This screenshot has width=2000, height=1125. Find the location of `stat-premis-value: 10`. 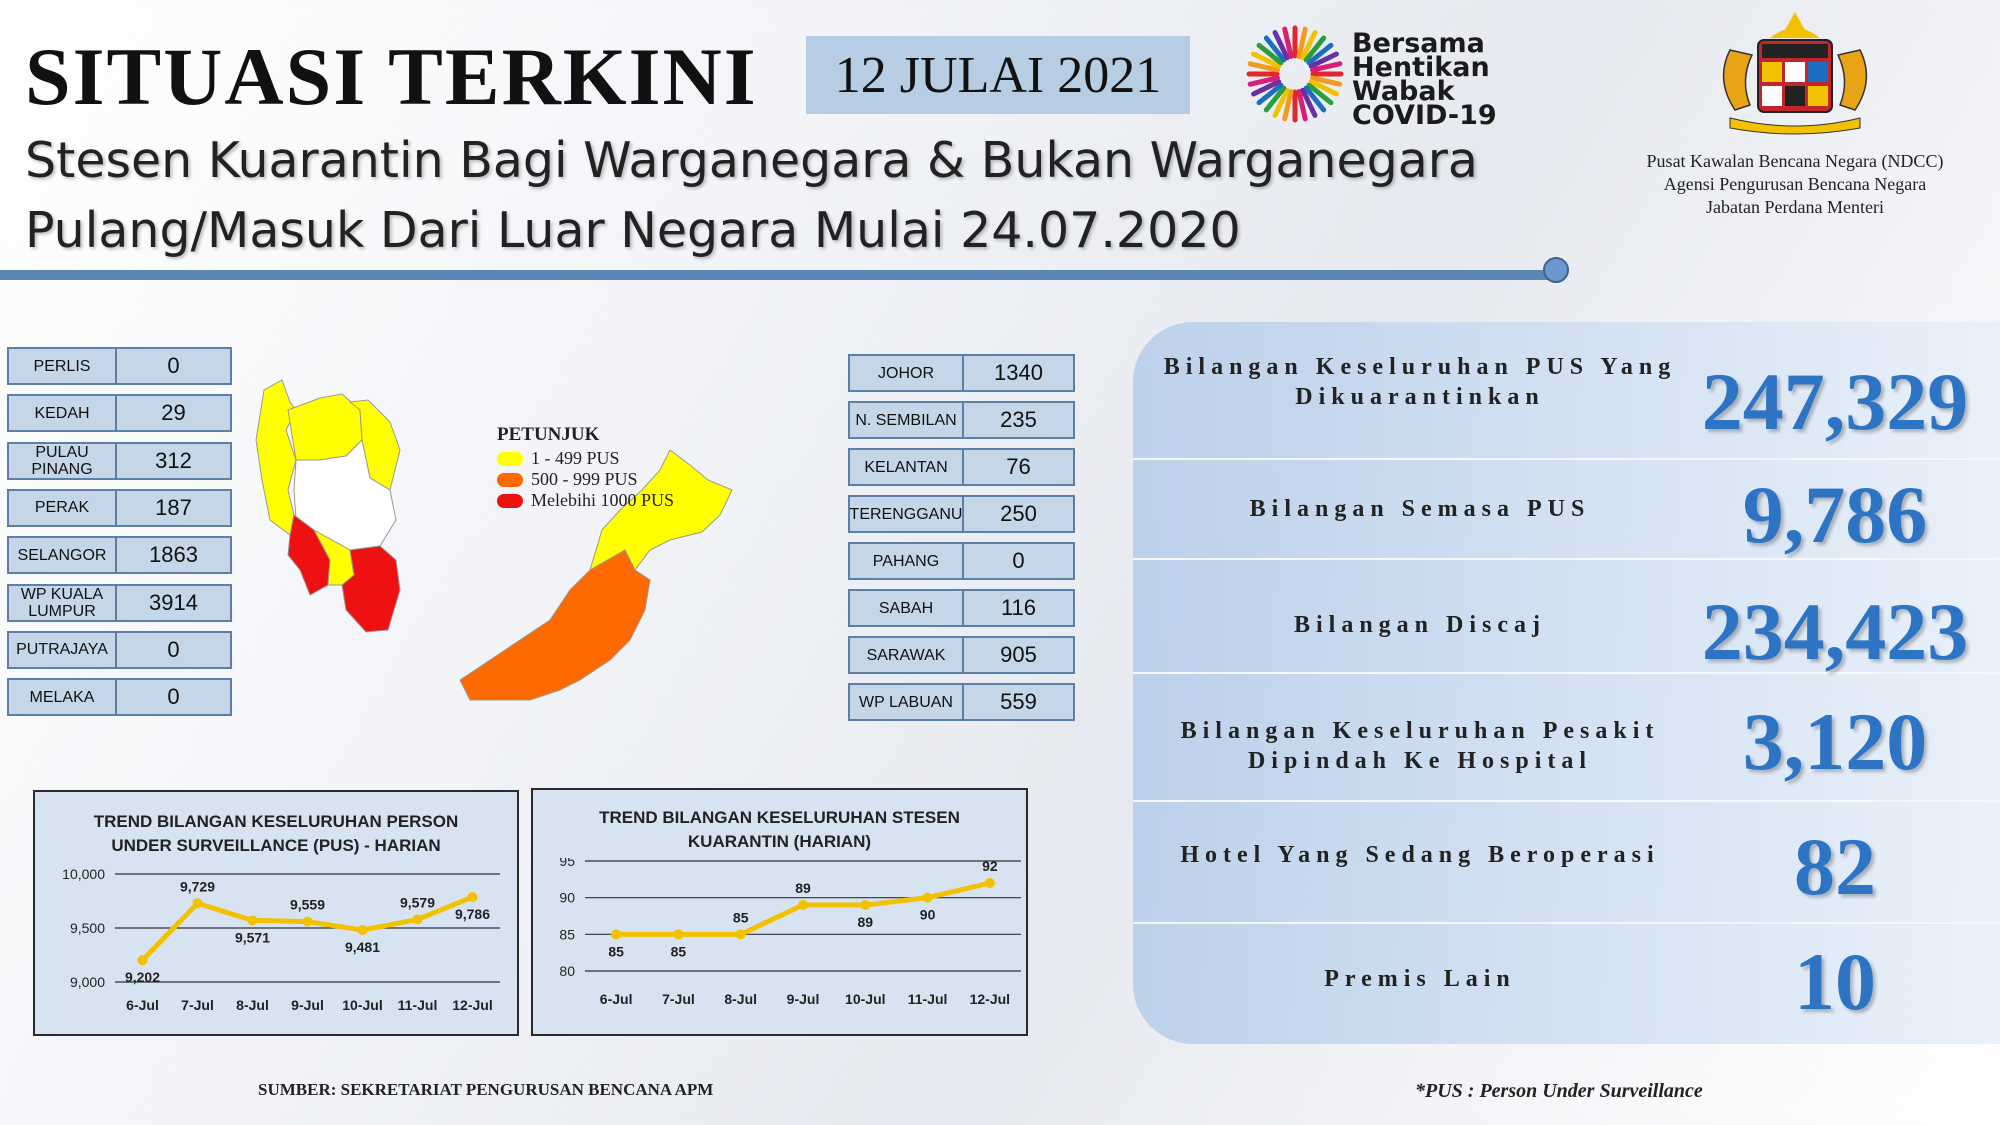

stat-premis-value: 10 is located at coordinates (1835, 981).